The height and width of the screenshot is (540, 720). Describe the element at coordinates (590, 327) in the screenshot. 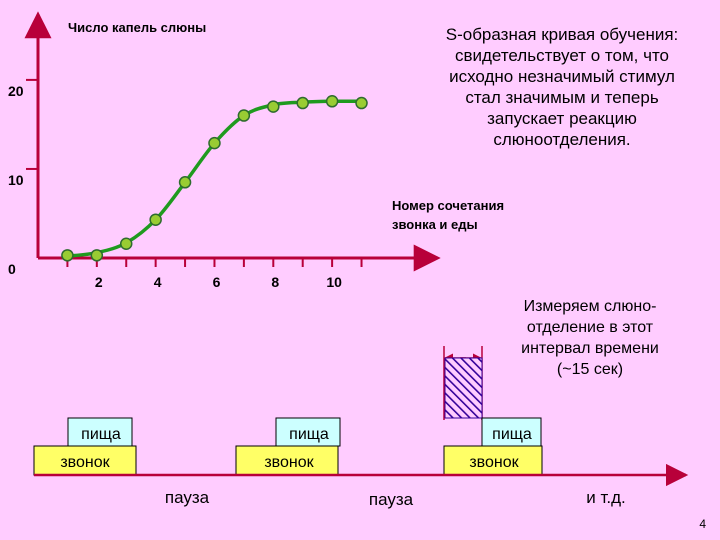

I see `measure-note-line-2: отделение в этот` at that location.